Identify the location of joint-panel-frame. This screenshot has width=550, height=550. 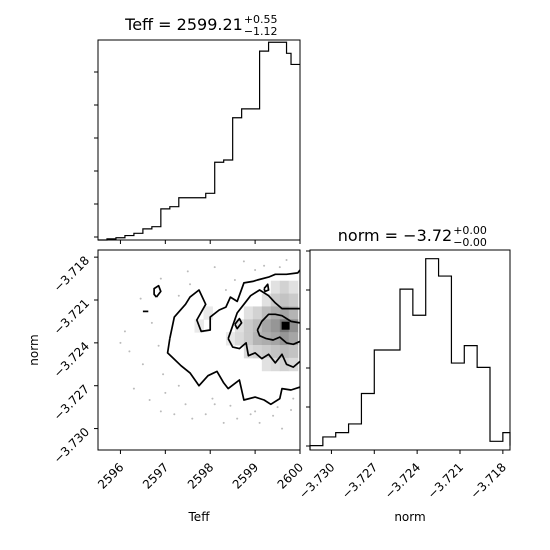
(199, 350).